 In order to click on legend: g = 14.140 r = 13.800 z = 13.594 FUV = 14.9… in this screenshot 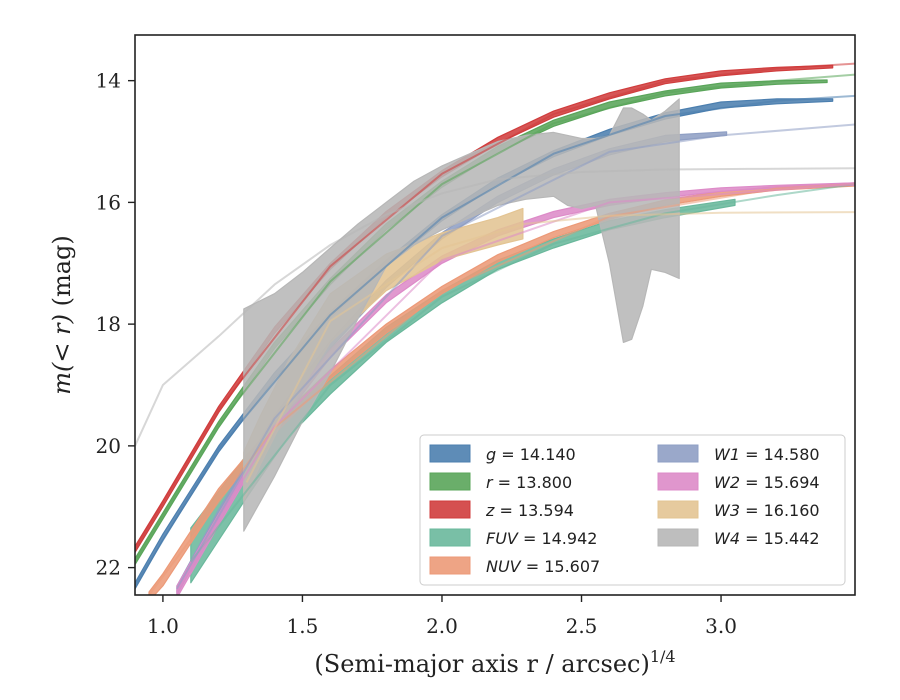, I will do `click(632, 510)`.